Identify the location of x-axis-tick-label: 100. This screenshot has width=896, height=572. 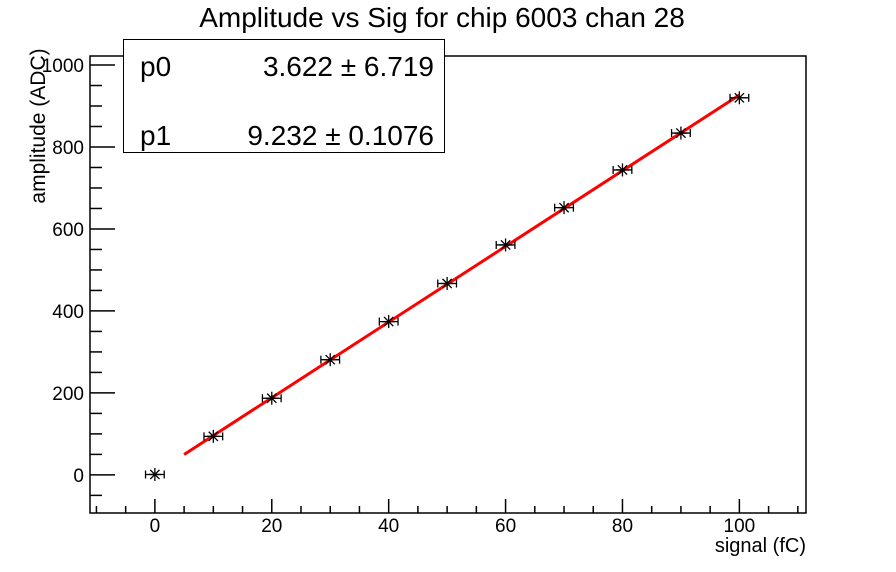
(740, 526).